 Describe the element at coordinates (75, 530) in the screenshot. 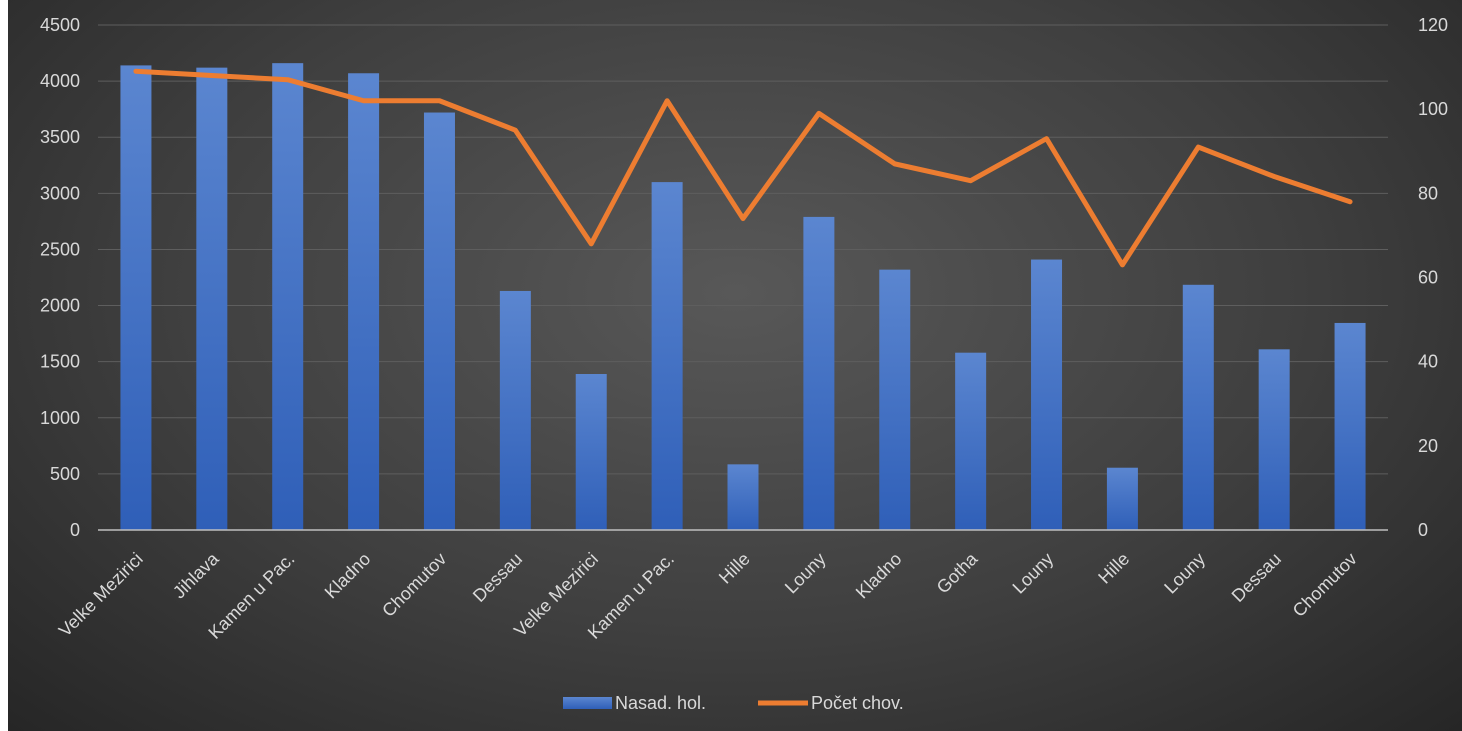

I see `left-tick-label: 0` at that location.